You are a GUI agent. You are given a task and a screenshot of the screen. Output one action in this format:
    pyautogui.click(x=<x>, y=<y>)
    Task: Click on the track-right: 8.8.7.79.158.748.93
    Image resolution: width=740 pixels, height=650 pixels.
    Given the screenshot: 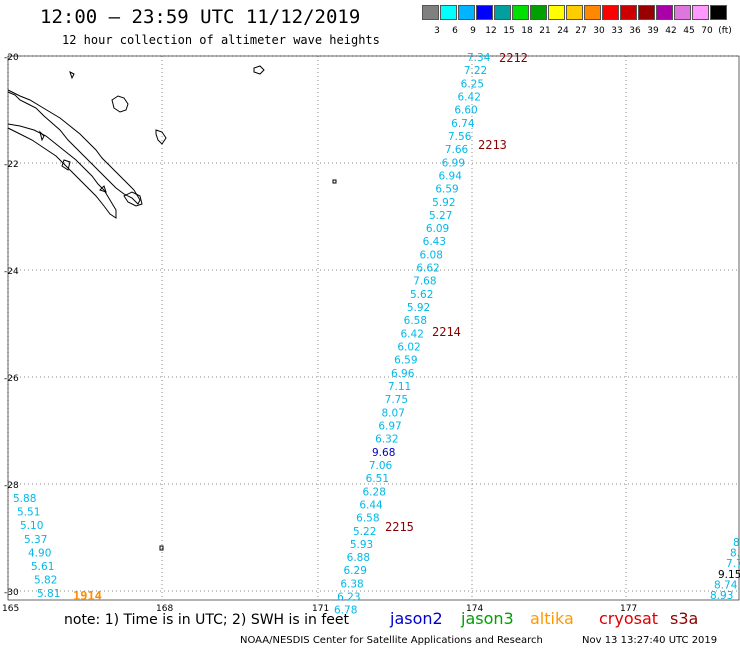 What is the action you would take?
    pyautogui.click(x=725, y=569)
    